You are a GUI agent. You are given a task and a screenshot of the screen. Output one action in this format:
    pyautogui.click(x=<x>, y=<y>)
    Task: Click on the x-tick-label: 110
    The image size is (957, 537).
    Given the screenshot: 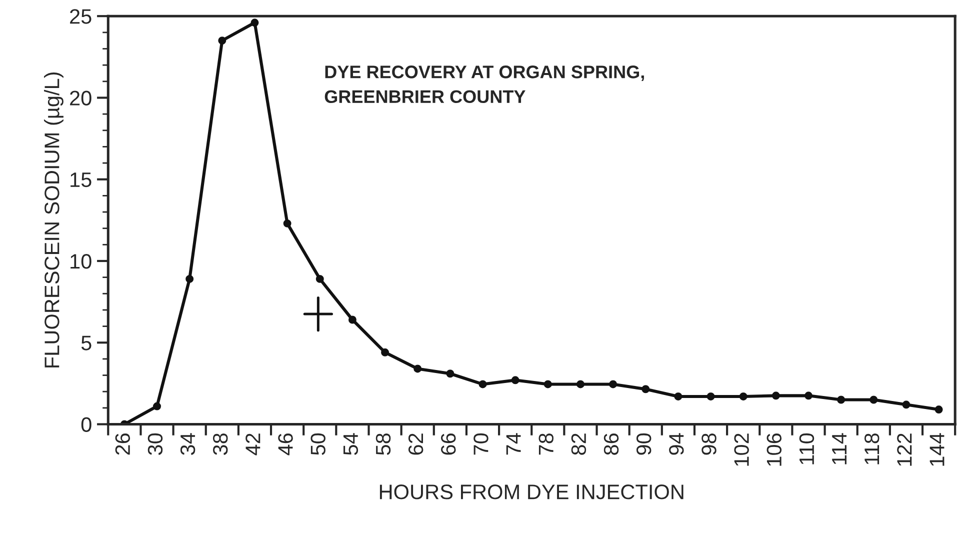 What is the action you would take?
    pyautogui.click(x=806, y=448)
    